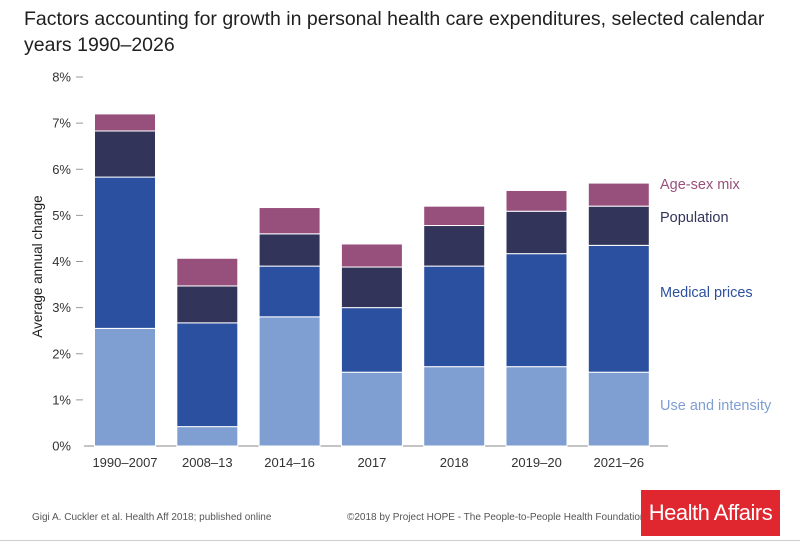 The height and width of the screenshot is (551, 800). What do you see at coordinates (37, 266) in the screenshot?
I see `y-axis-label: Average annual change` at bounding box center [37, 266].